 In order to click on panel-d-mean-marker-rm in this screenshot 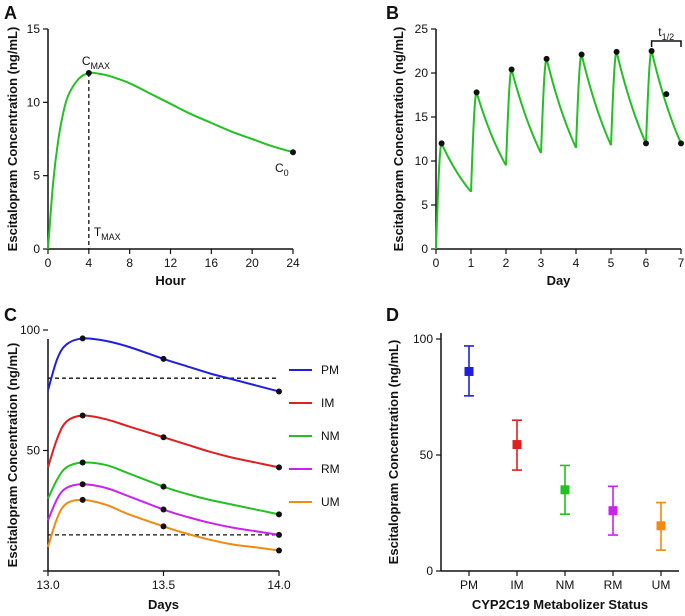, I will do `click(613, 511)`.